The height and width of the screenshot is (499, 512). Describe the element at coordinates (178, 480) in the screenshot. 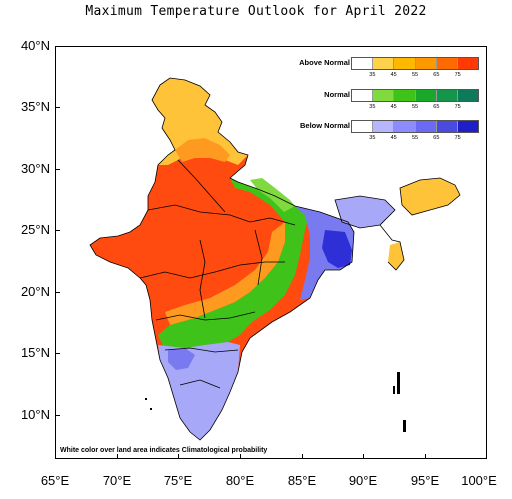

I see `longitude-label: 75°E` at that location.